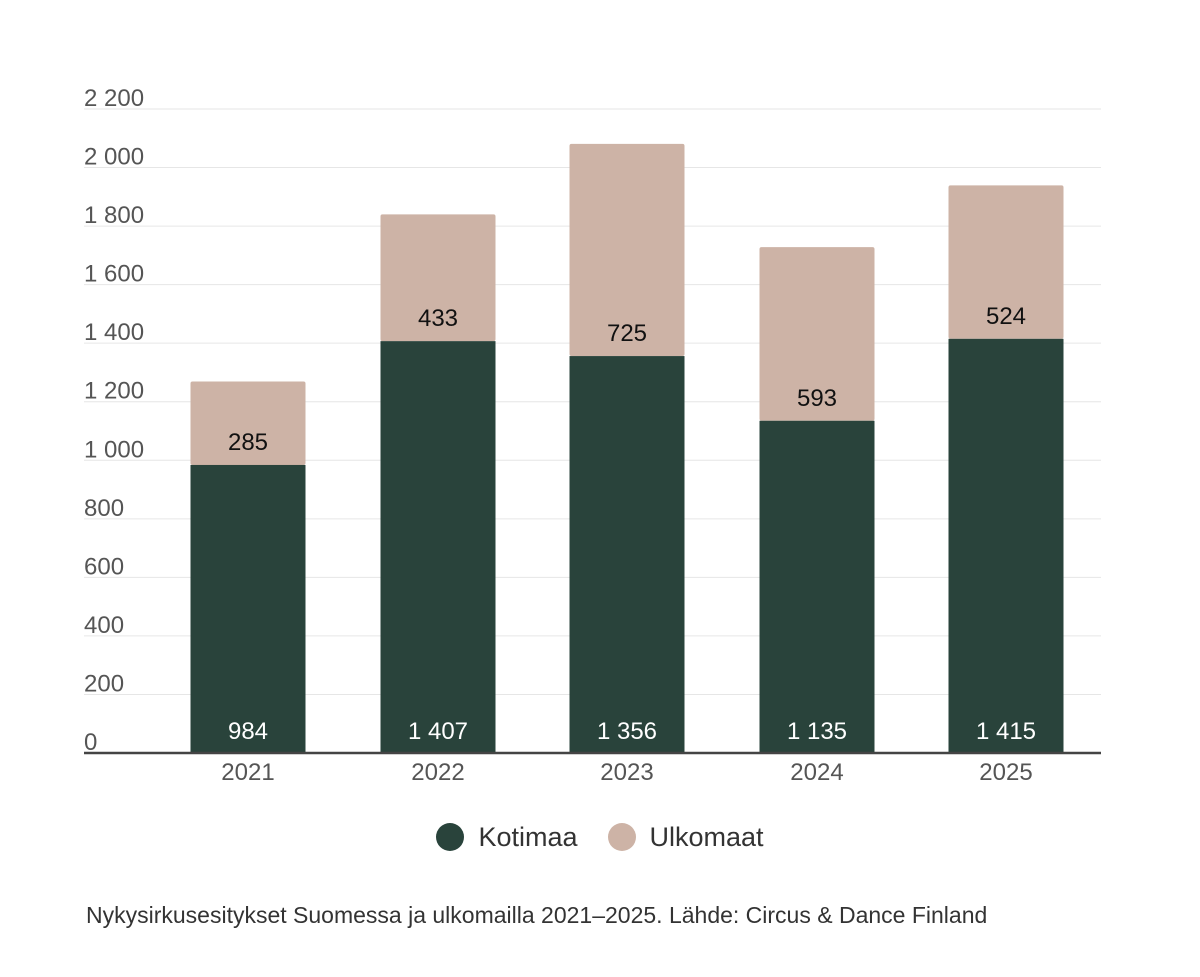  What do you see at coordinates (248, 423) in the screenshot?
I see `bar-ulkomaat-2021` at bounding box center [248, 423].